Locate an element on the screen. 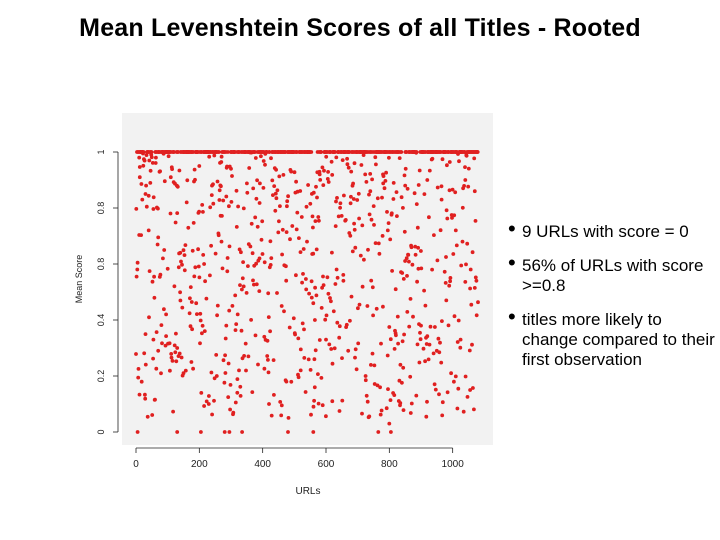  x-axis: 0 200 400 600 800 1000 is located at coordinates (298, 458).